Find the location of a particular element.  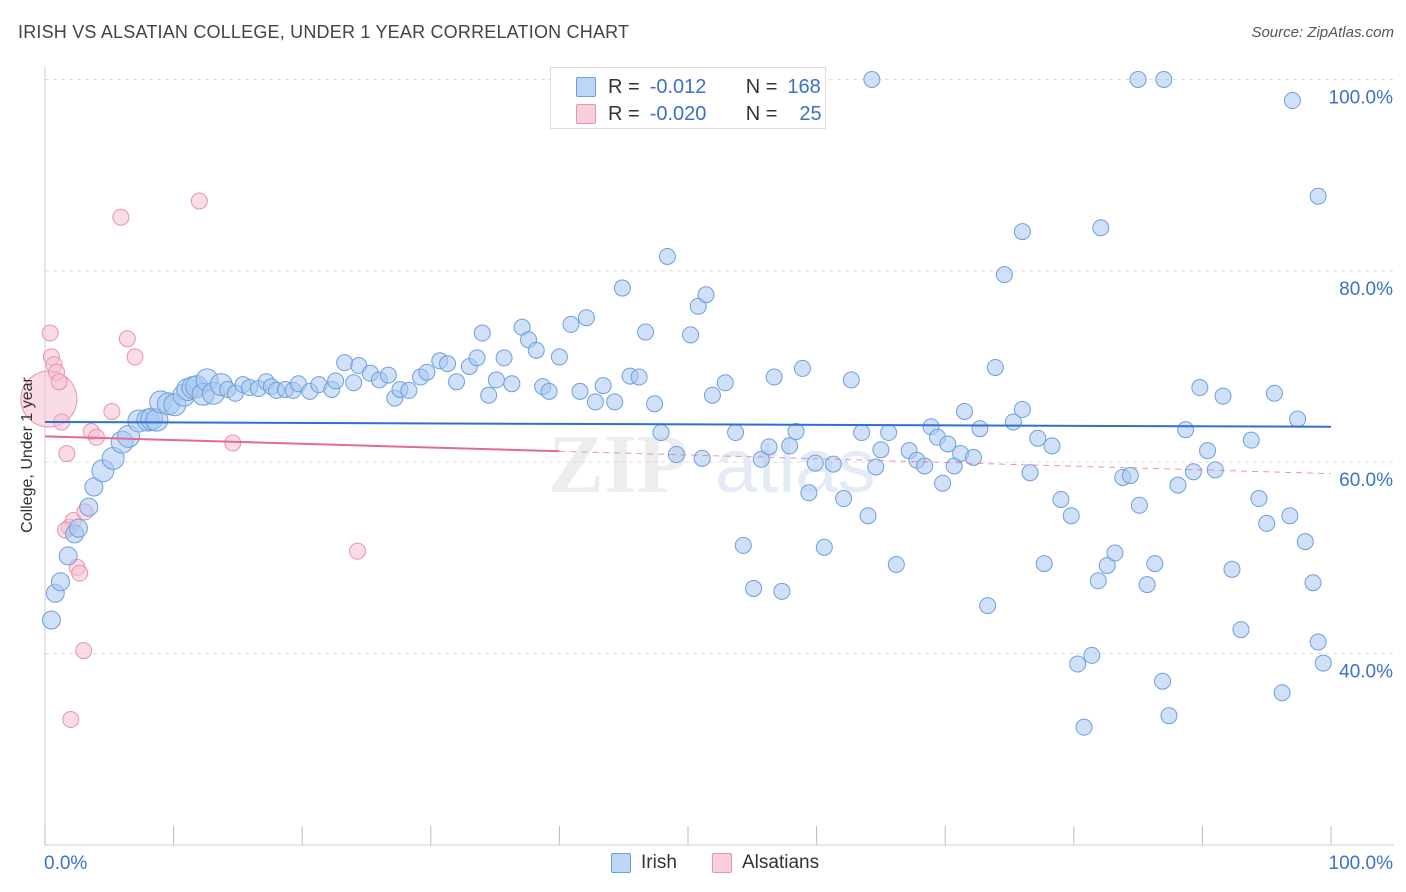

irish-legend-label: Irish is located at coordinates (659, 862).